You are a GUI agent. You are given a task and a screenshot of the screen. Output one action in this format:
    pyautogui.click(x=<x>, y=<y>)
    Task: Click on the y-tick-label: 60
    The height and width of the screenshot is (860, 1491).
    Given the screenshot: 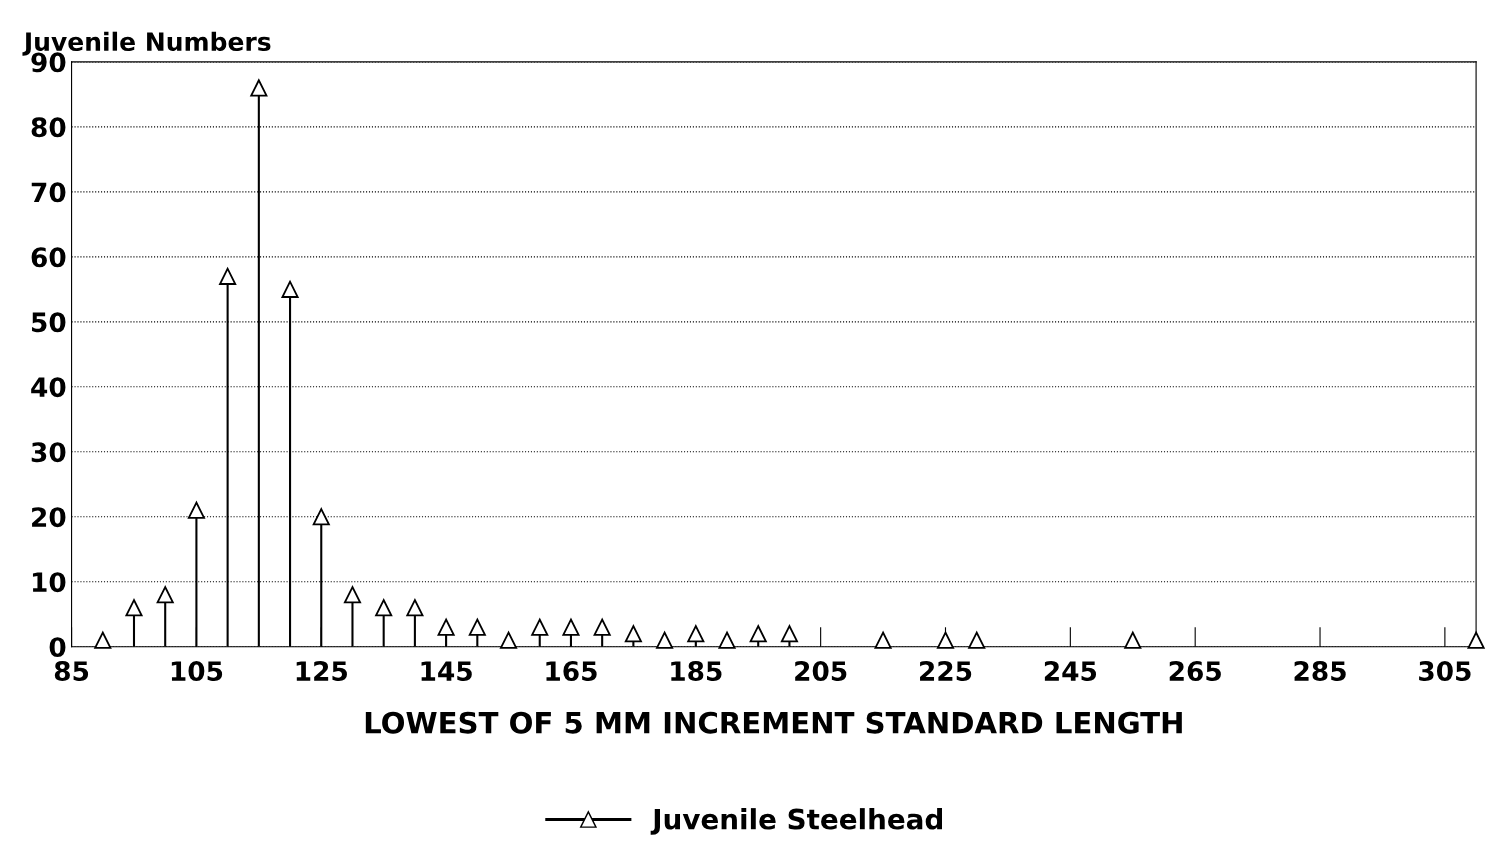 What is the action you would take?
    pyautogui.click(x=48, y=257)
    